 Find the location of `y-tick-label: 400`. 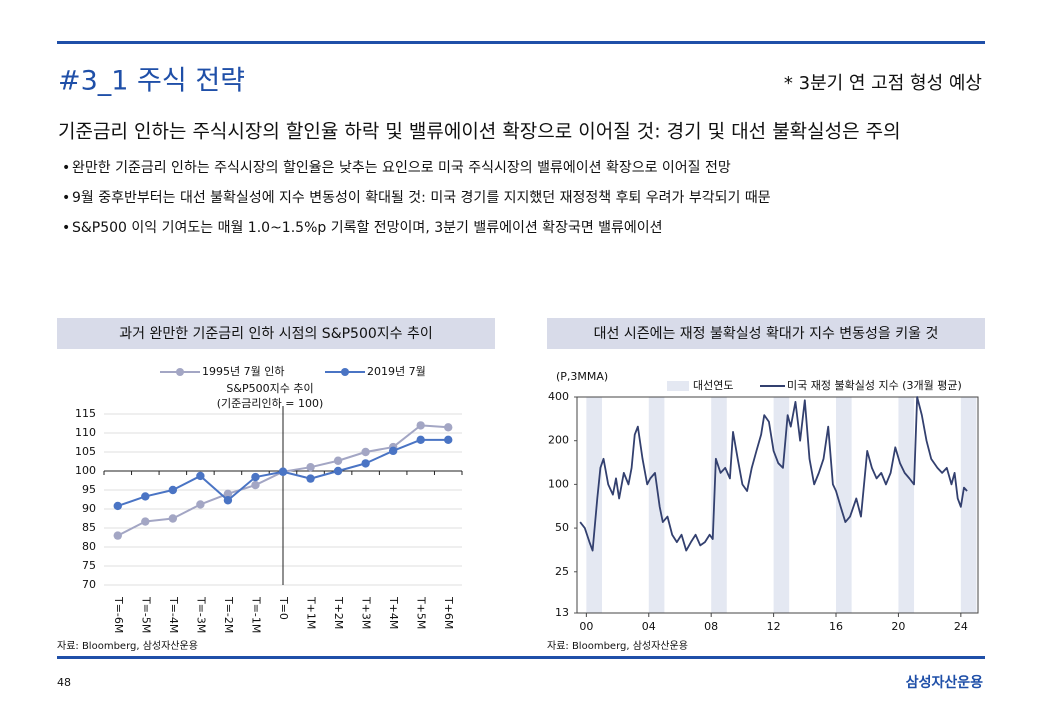

y-tick-label: 400 is located at coordinates (558, 396).